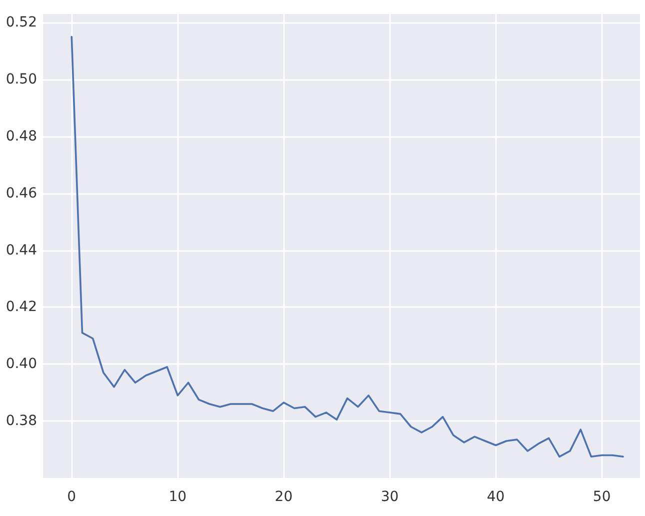 The height and width of the screenshot is (516, 645). I want to click on x-tick-label: 20, so click(283, 497).